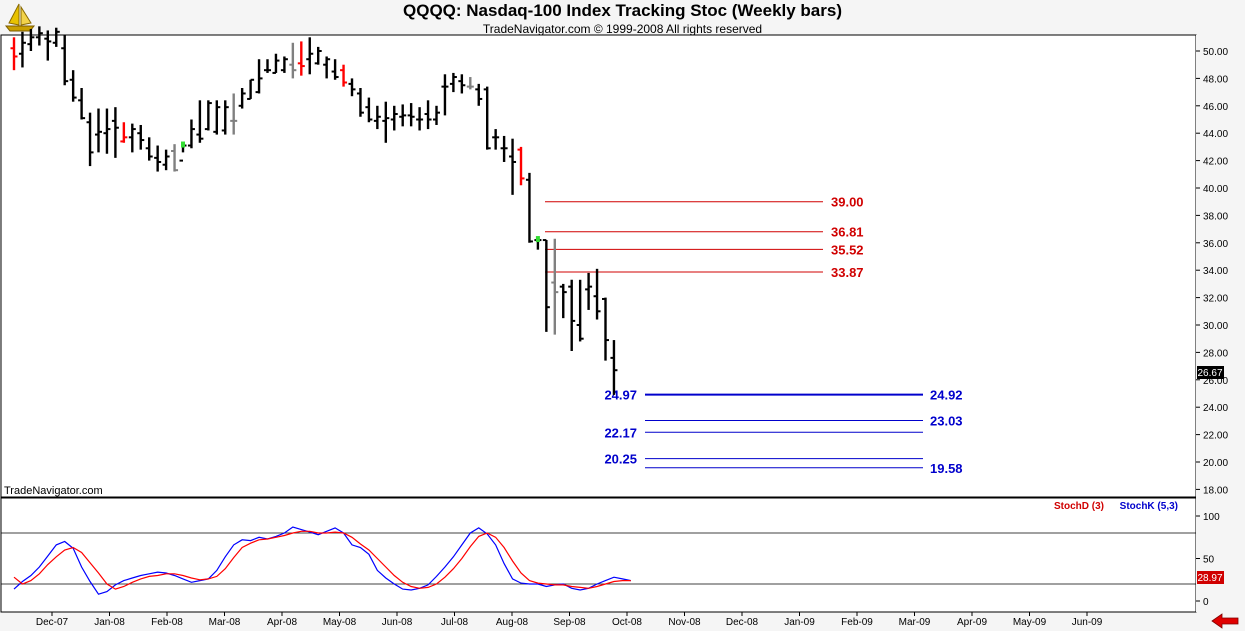 The height and width of the screenshot is (631, 1245). I want to click on stoch-tick-label: 50, so click(1209, 560).